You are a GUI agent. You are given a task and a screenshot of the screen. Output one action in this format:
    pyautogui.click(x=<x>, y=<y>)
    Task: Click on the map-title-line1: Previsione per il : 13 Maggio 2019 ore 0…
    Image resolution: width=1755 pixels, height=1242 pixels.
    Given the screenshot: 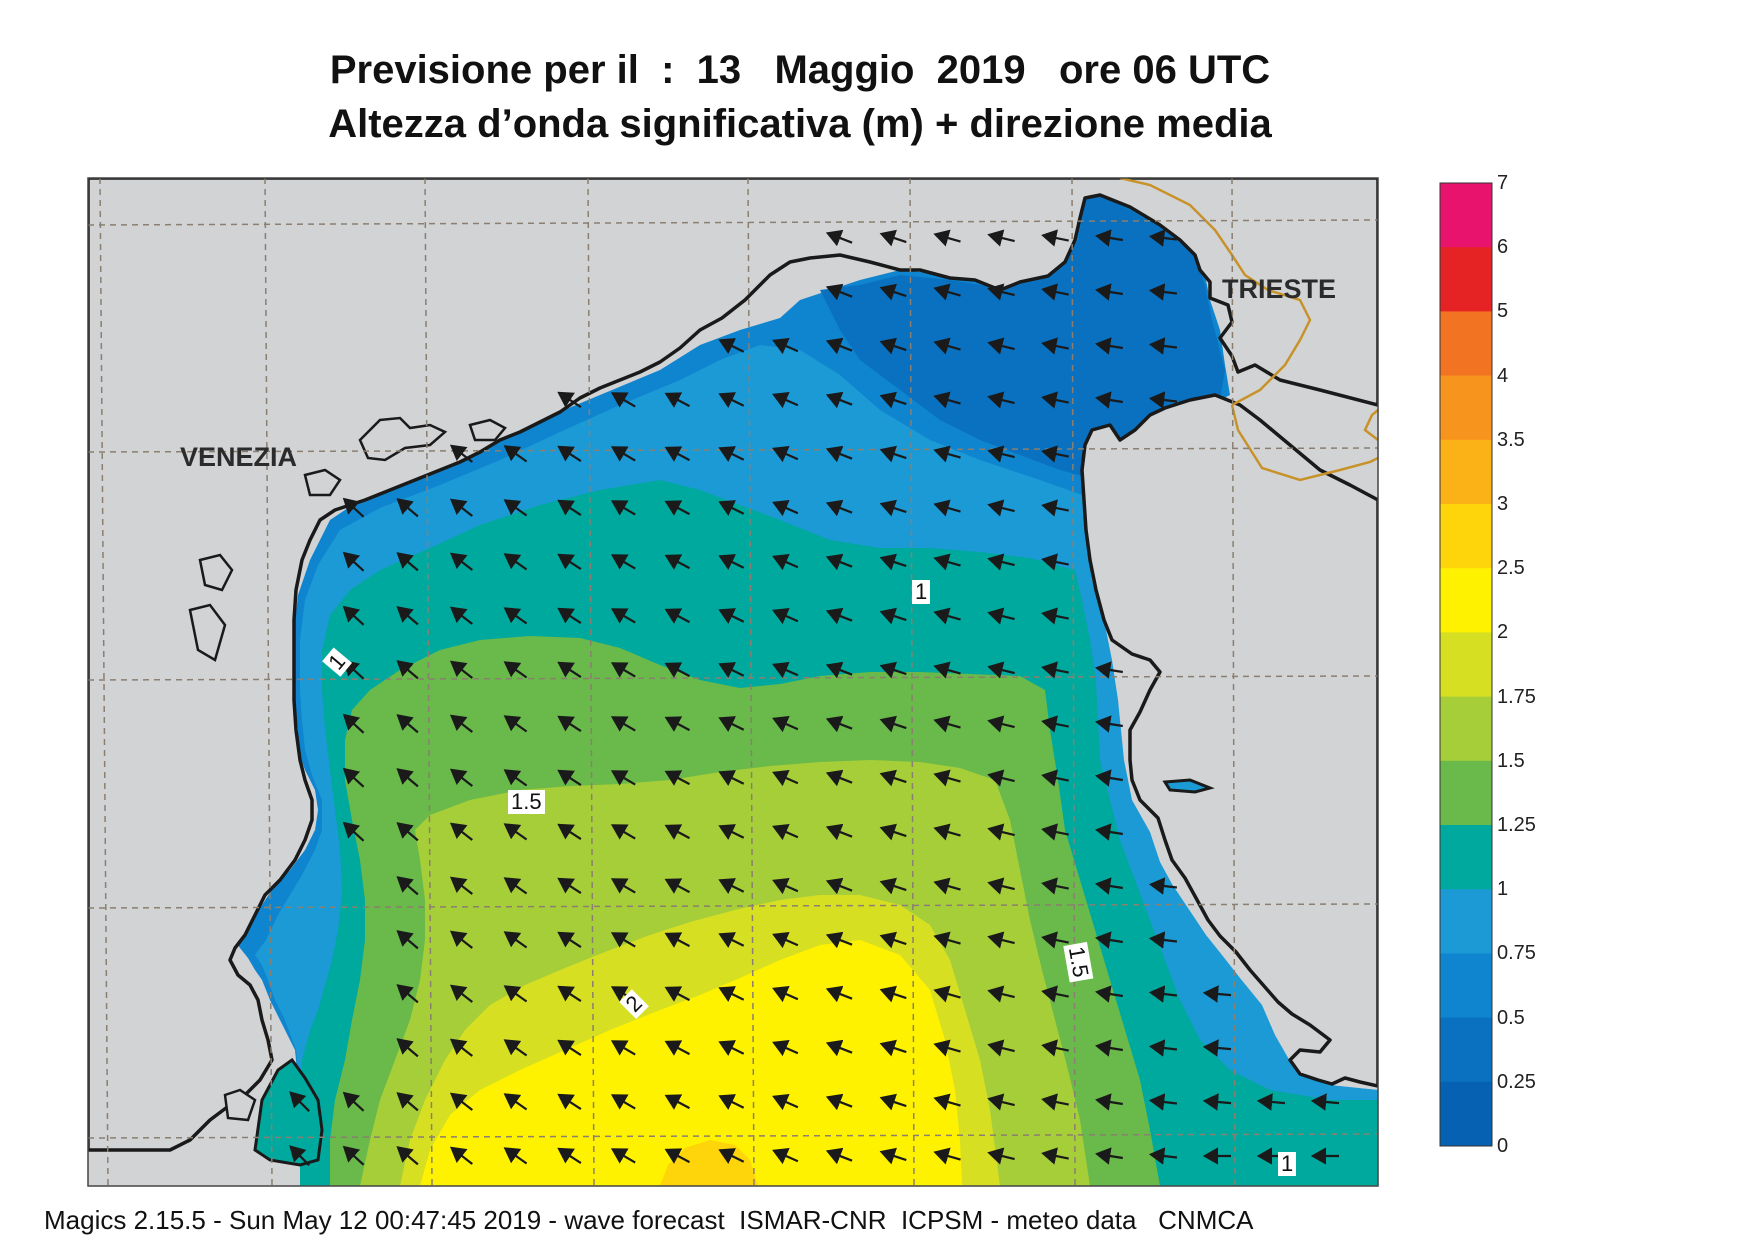 What is the action you would take?
    pyautogui.click(x=800, y=70)
    